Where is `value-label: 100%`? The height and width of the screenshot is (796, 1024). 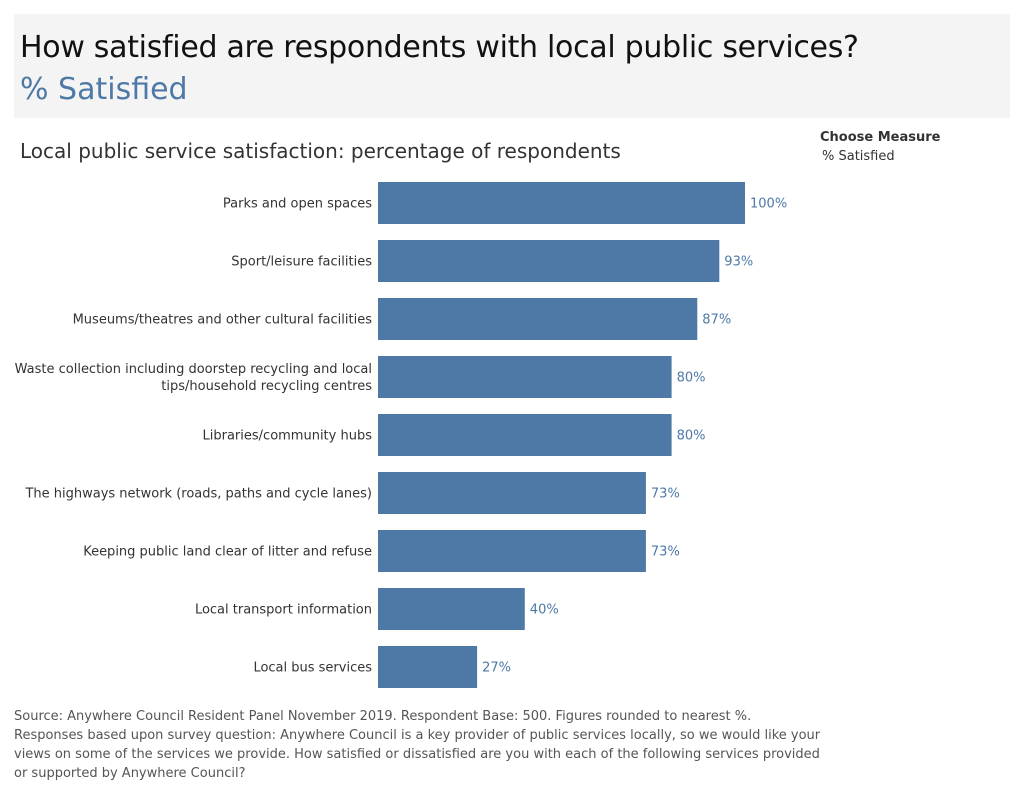
value-label: 100% is located at coordinates (768, 204).